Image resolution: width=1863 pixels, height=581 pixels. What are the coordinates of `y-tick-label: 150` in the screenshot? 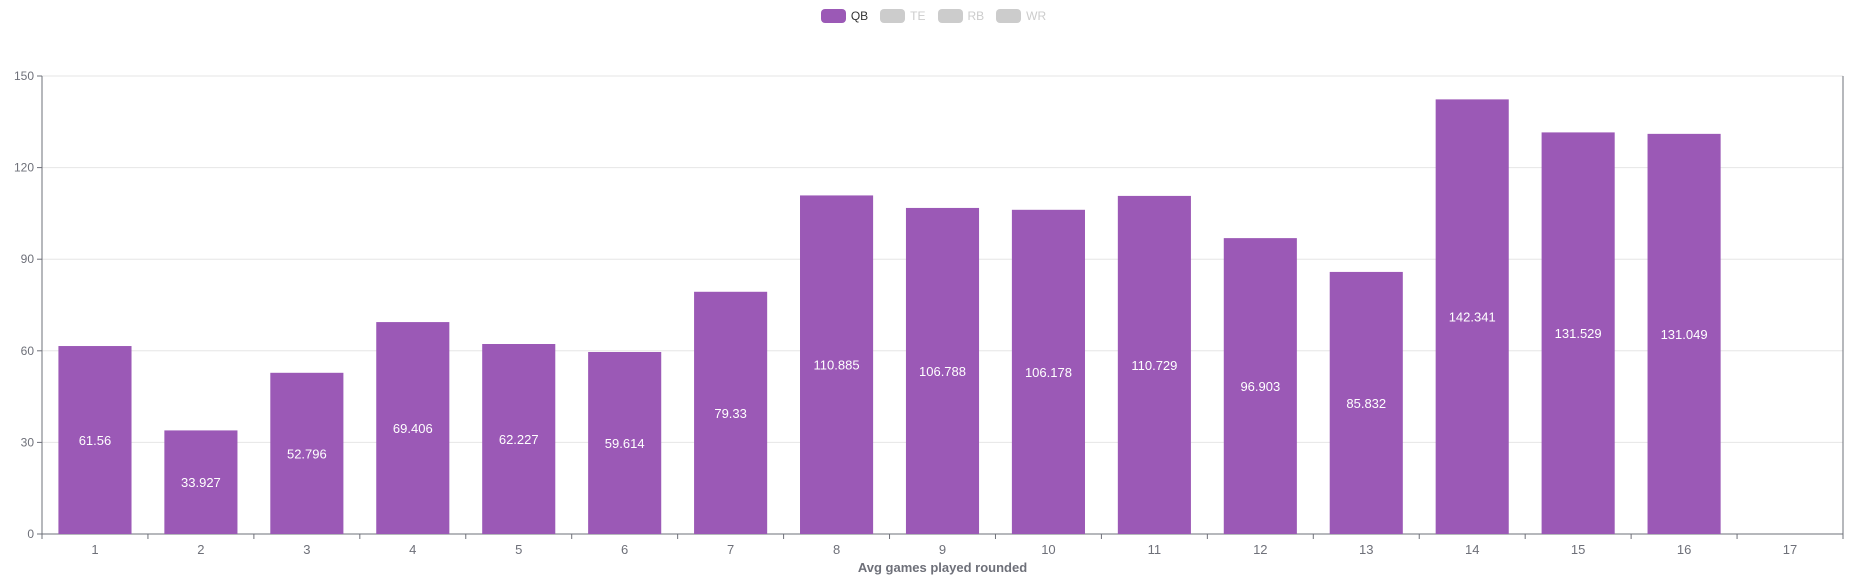 It's located at (24, 76).